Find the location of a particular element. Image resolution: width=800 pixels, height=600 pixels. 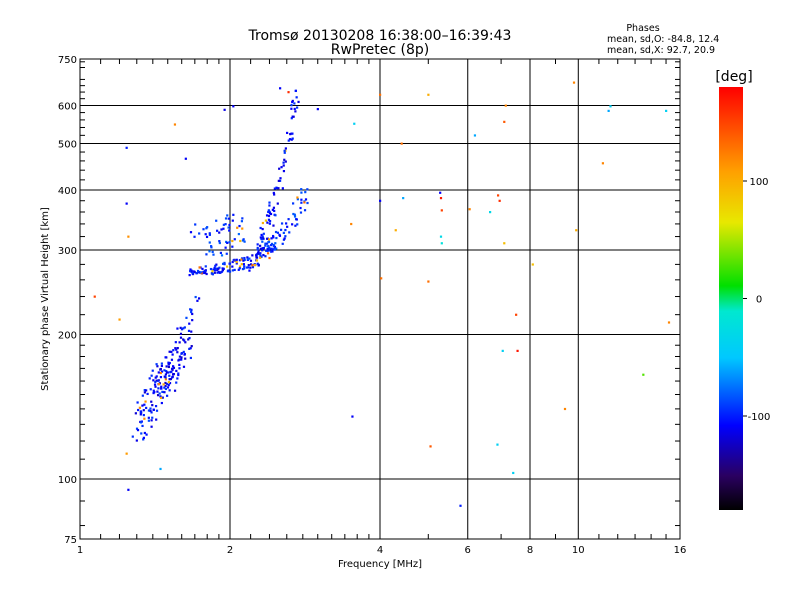

y-tick-label: 500 is located at coordinates (67, 145).